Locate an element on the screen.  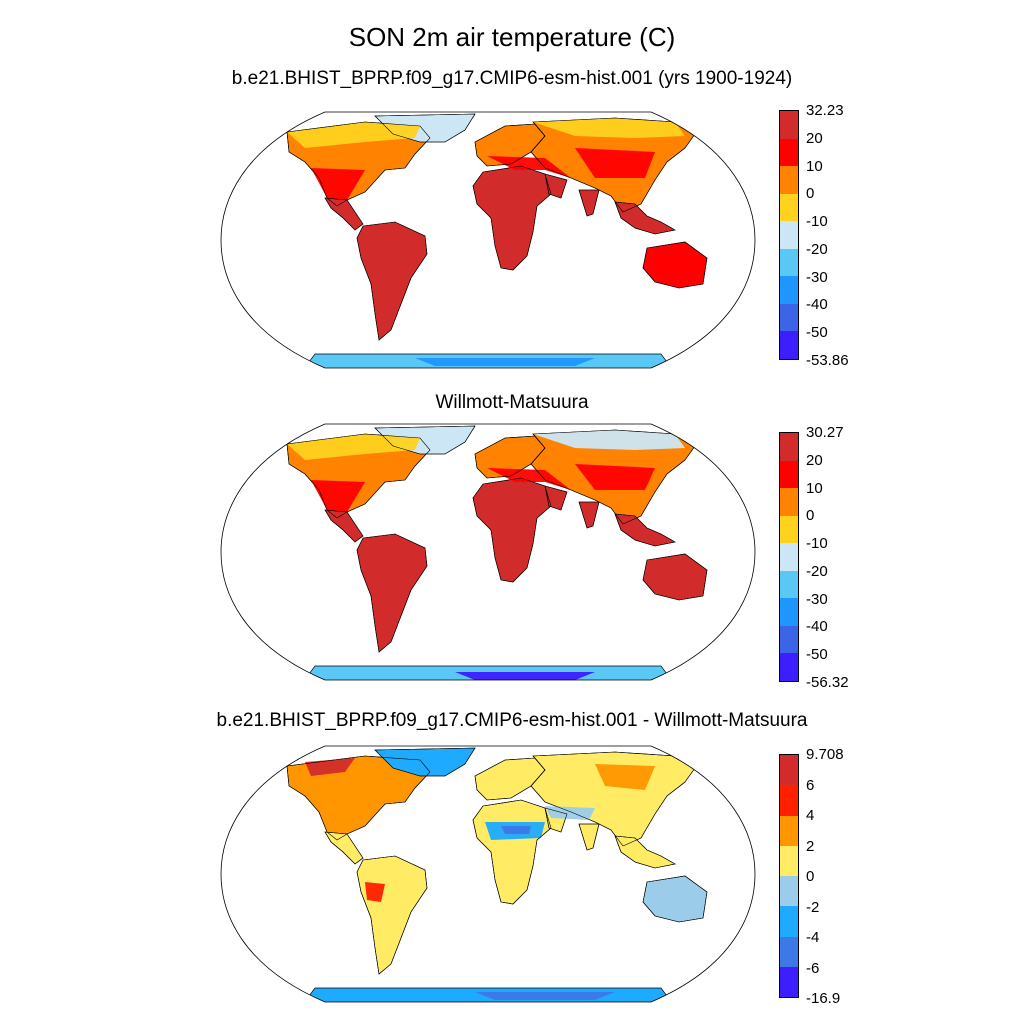
land-europe is located at coordinates (510, 779).